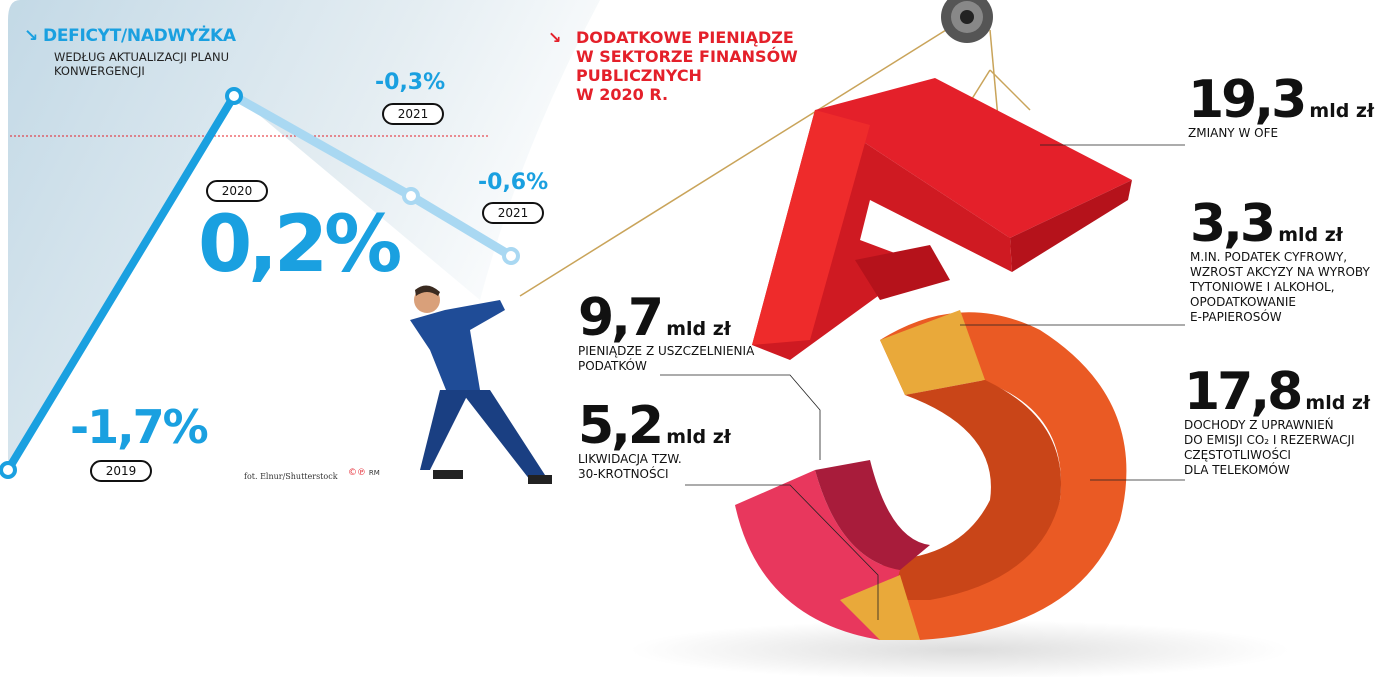  I want to click on item-ofe: 19,3 mld zł ZMIANY W OFE, so click(1281, 107).